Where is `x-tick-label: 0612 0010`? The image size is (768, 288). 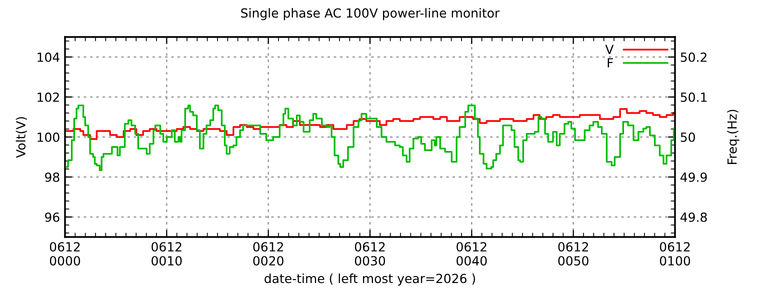 x-tick-label: 0612 0010 is located at coordinates (167, 254).